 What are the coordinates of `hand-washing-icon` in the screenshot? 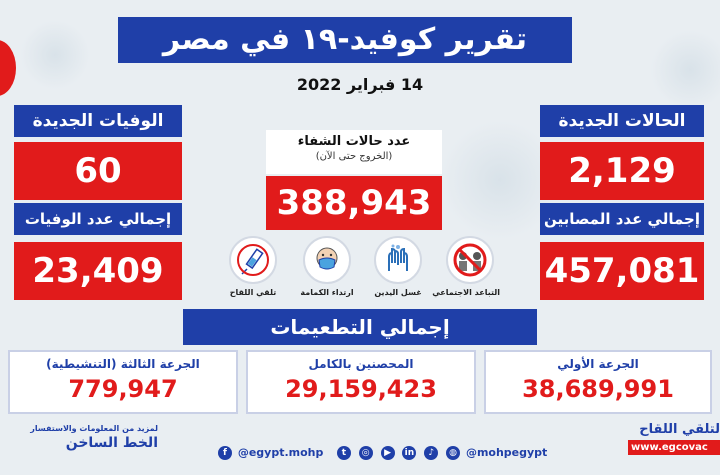 It's located at (398, 260).